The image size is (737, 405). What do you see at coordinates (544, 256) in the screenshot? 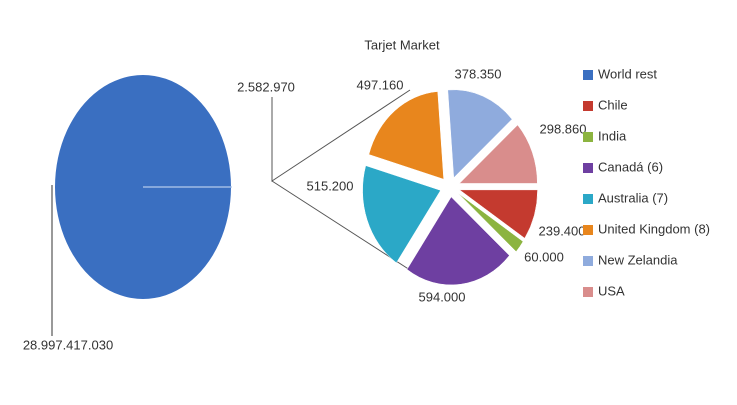
I see `data-label: 60.000` at bounding box center [544, 256].